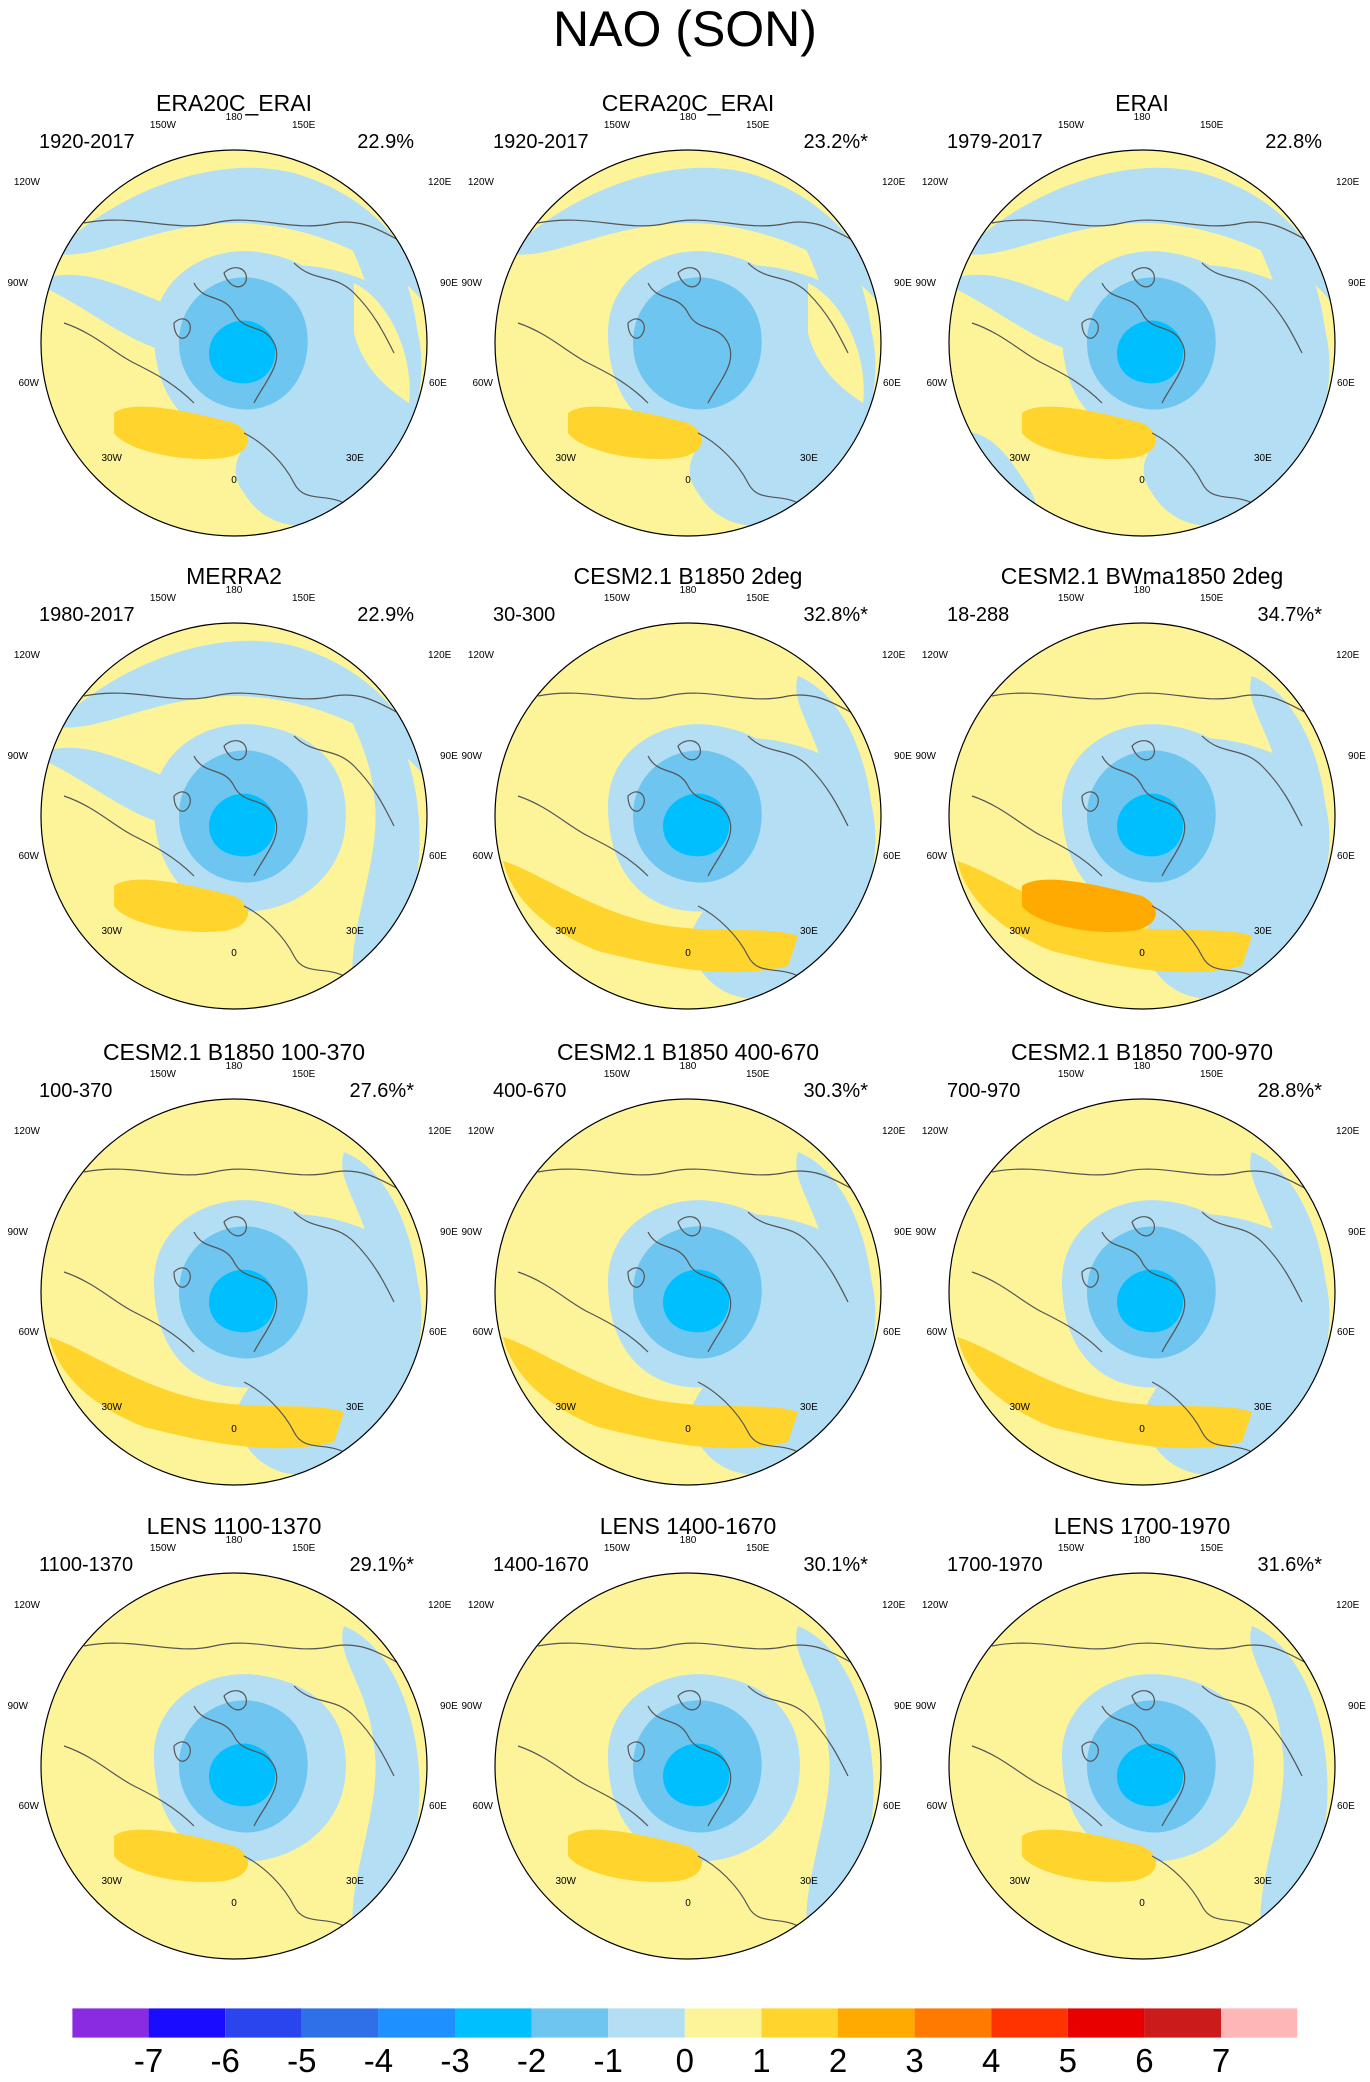  Describe the element at coordinates (1293, 142) in the screenshot. I see `panel-variance: 22.8%` at that location.